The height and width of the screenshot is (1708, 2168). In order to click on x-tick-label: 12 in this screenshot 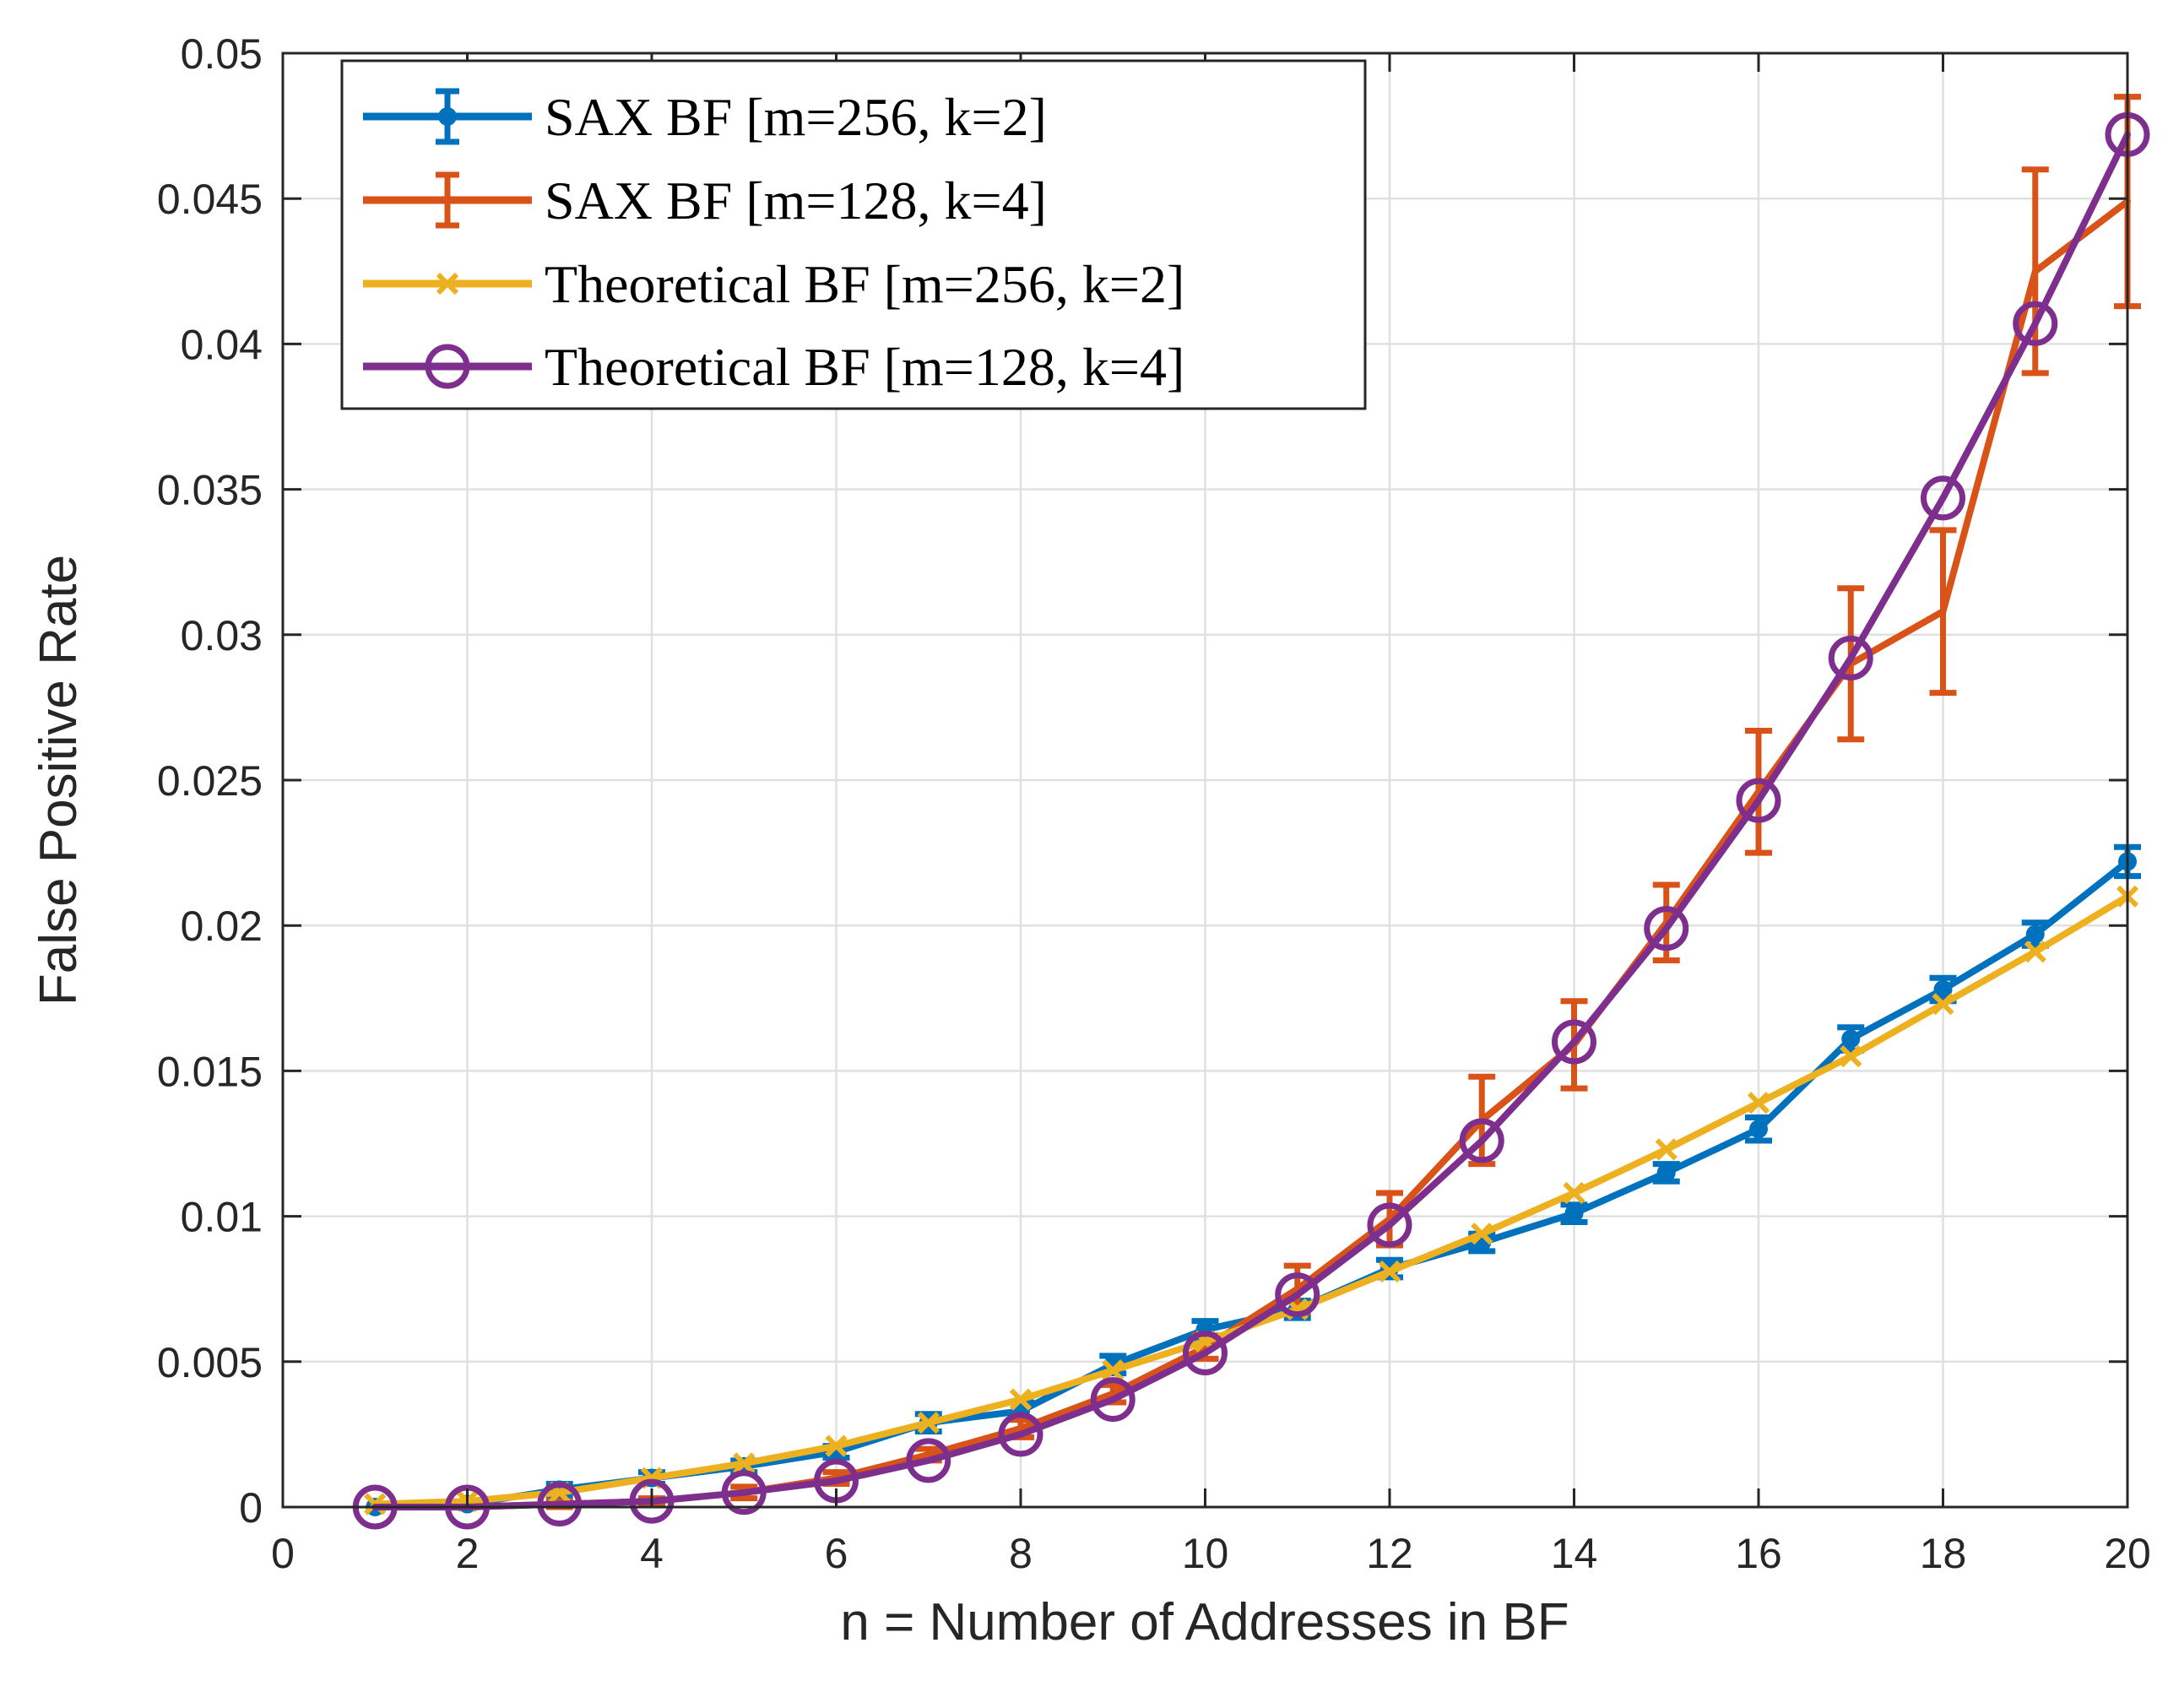, I will do `click(1389, 1553)`.